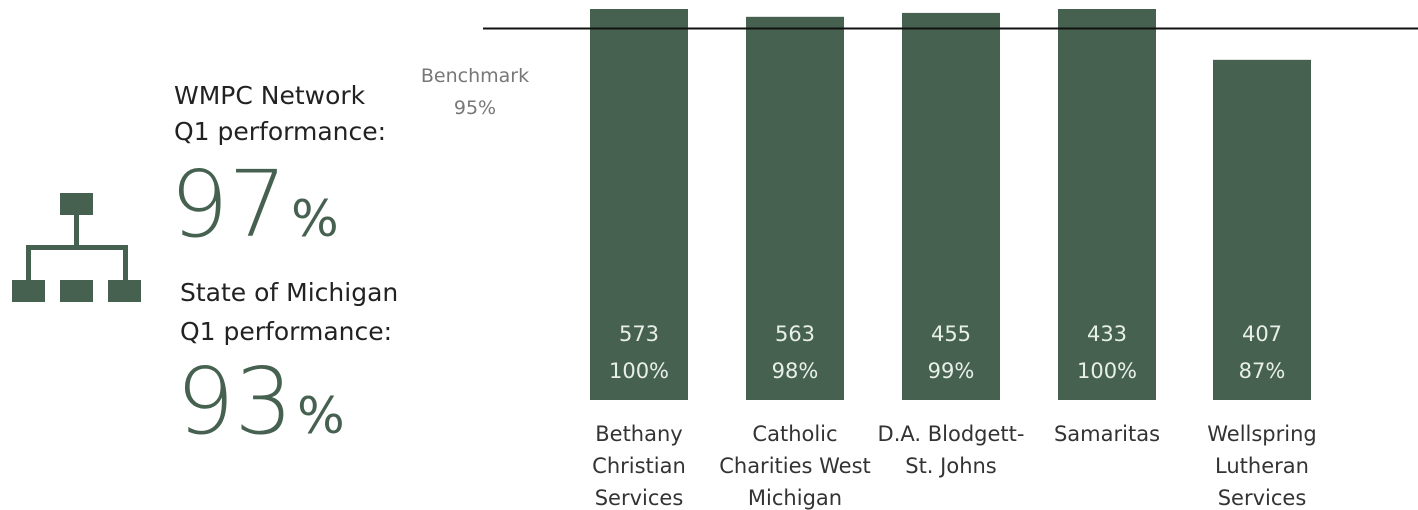 This screenshot has height=510, width=1418. Describe the element at coordinates (475, 76) in the screenshot. I see `benchmark-label: Benchmark` at that location.